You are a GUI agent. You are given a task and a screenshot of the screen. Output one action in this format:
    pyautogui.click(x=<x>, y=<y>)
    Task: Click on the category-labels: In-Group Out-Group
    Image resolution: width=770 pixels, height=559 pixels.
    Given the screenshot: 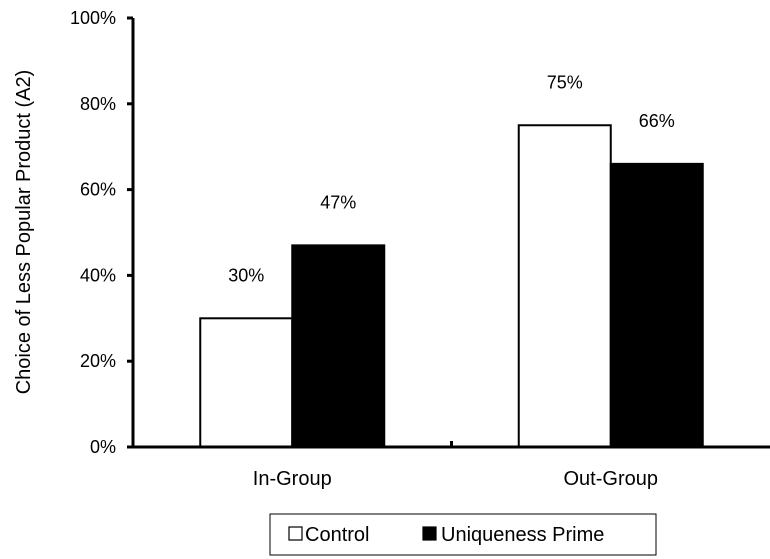 What is the action you would take?
    pyautogui.click(x=455, y=479)
    